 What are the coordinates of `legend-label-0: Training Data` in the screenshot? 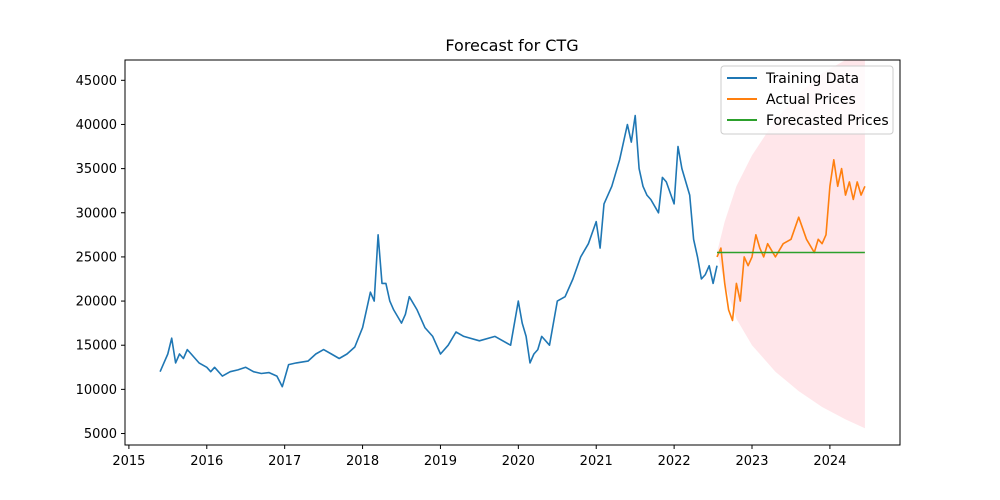 It's located at (812, 79).